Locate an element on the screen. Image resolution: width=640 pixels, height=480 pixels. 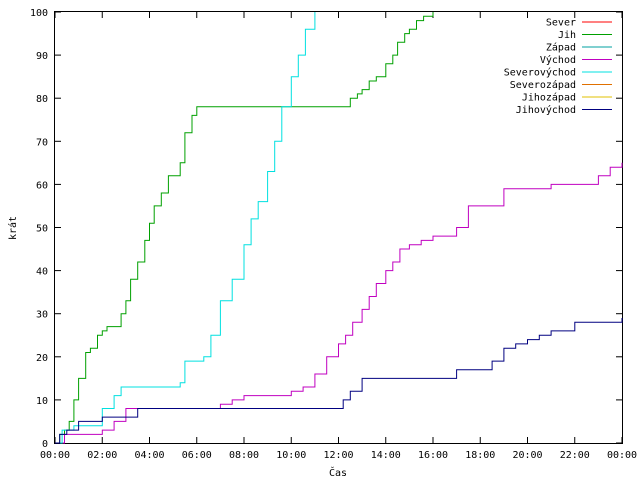
legend-label: Sever is located at coordinates (561, 23).